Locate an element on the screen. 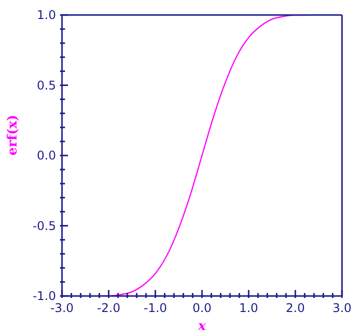 The image size is (359, 336). x-tick-label: 2.0 is located at coordinates (295, 308).